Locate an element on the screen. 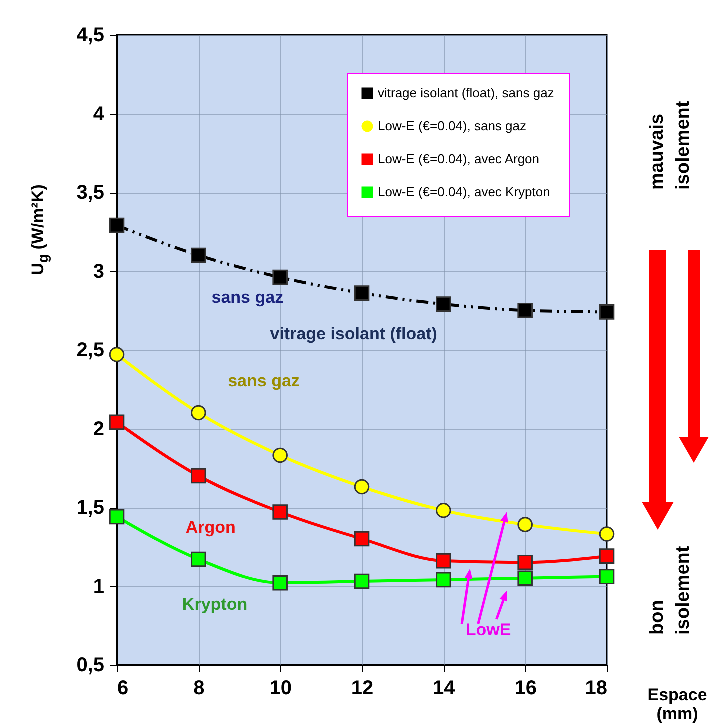 This screenshot has width=721, height=726. legend-label: Low-E (€=0.04), avec Krypton is located at coordinates (464, 192).